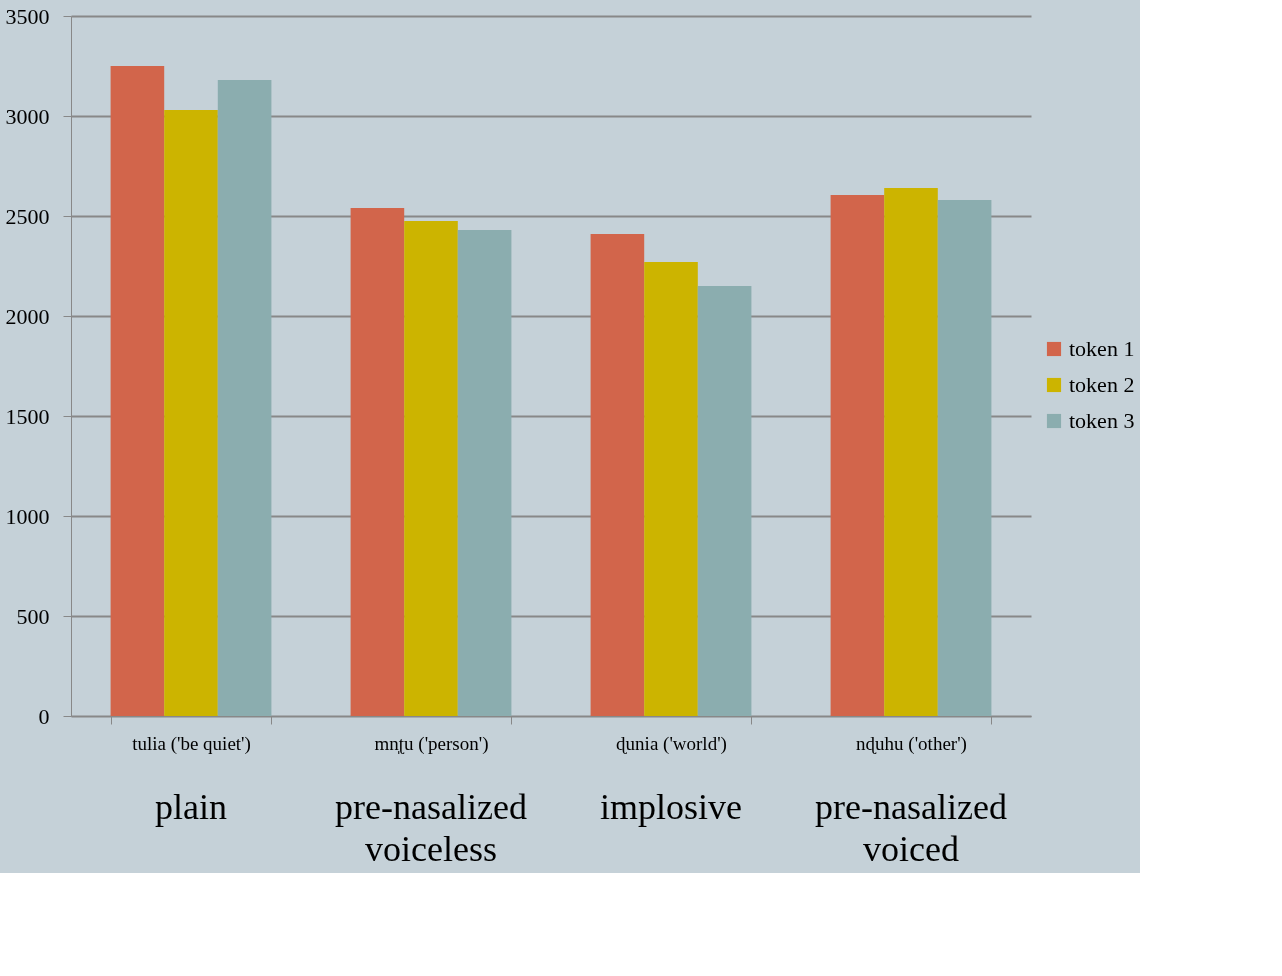  Describe the element at coordinates (911, 743) in the screenshot. I see `x-tick-label: nɖuhu ('other')` at that location.